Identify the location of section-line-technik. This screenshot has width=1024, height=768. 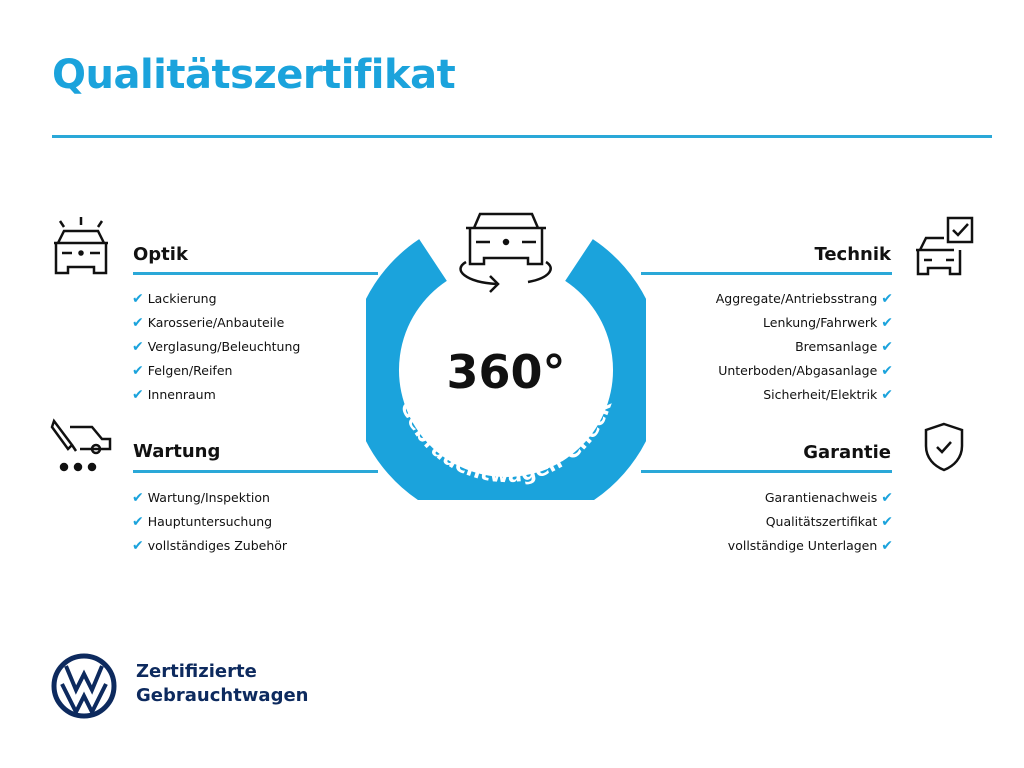
(766, 273).